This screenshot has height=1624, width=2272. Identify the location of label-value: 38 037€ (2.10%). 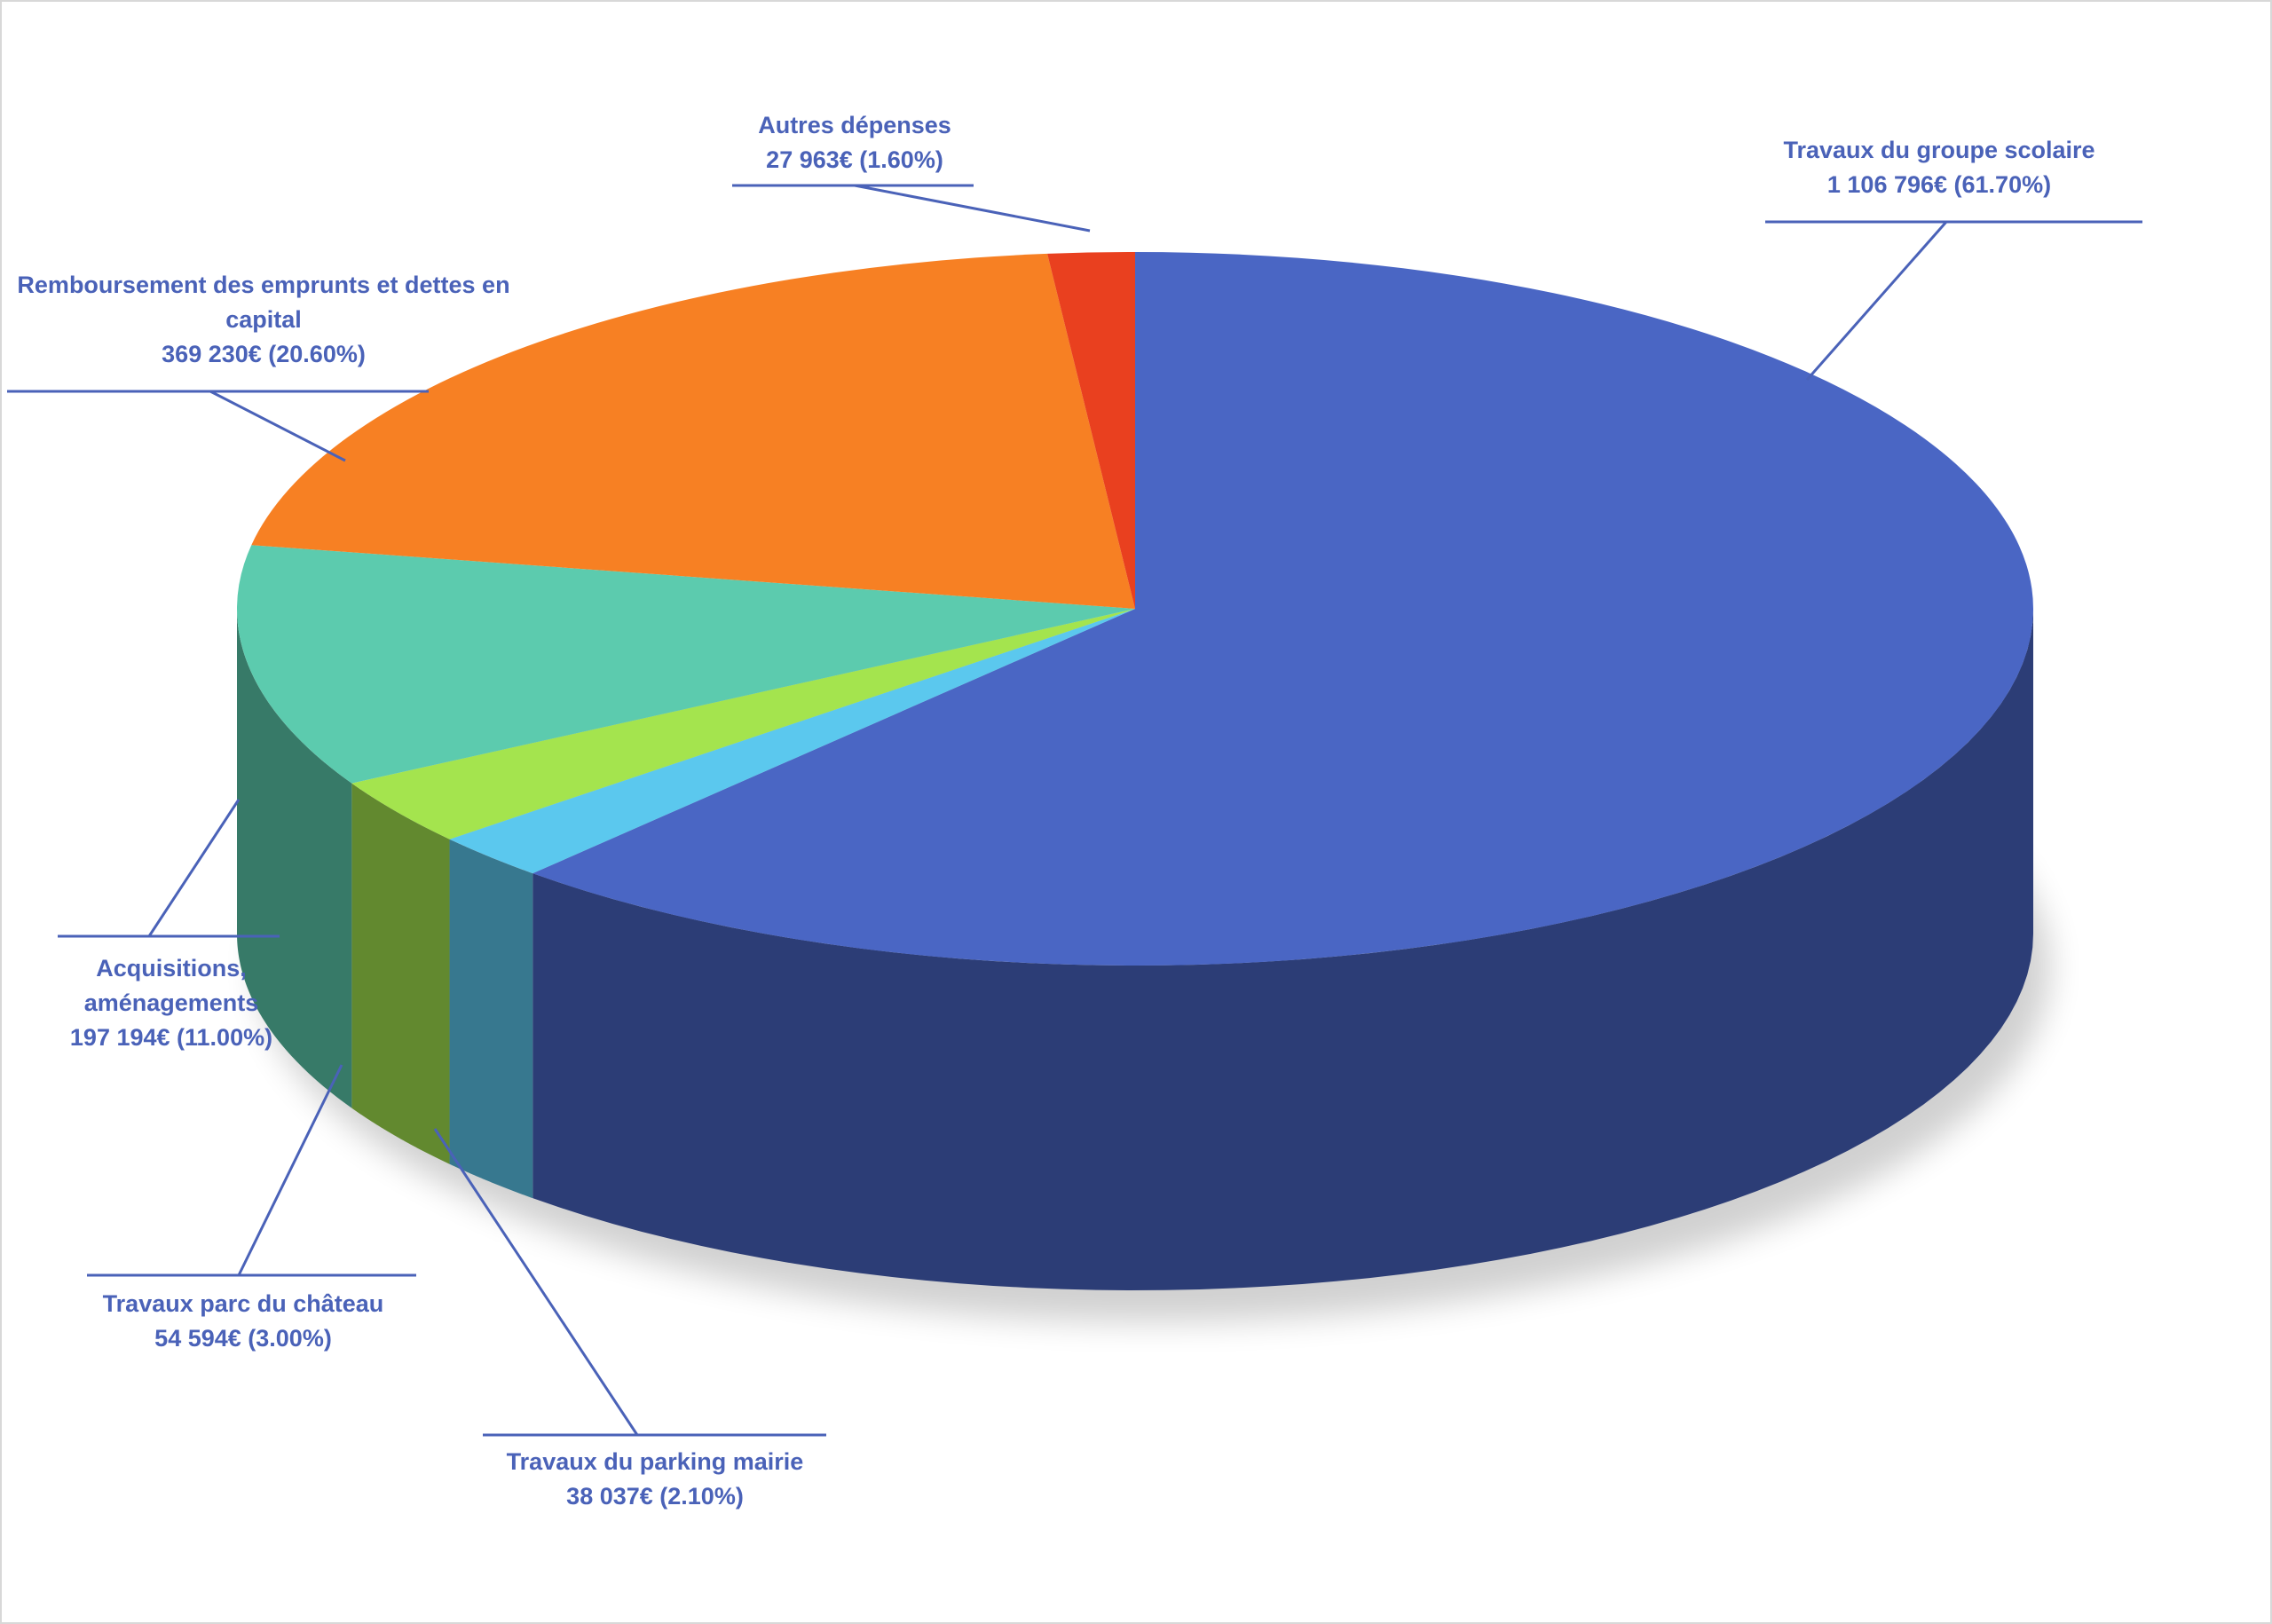
(655, 1497).